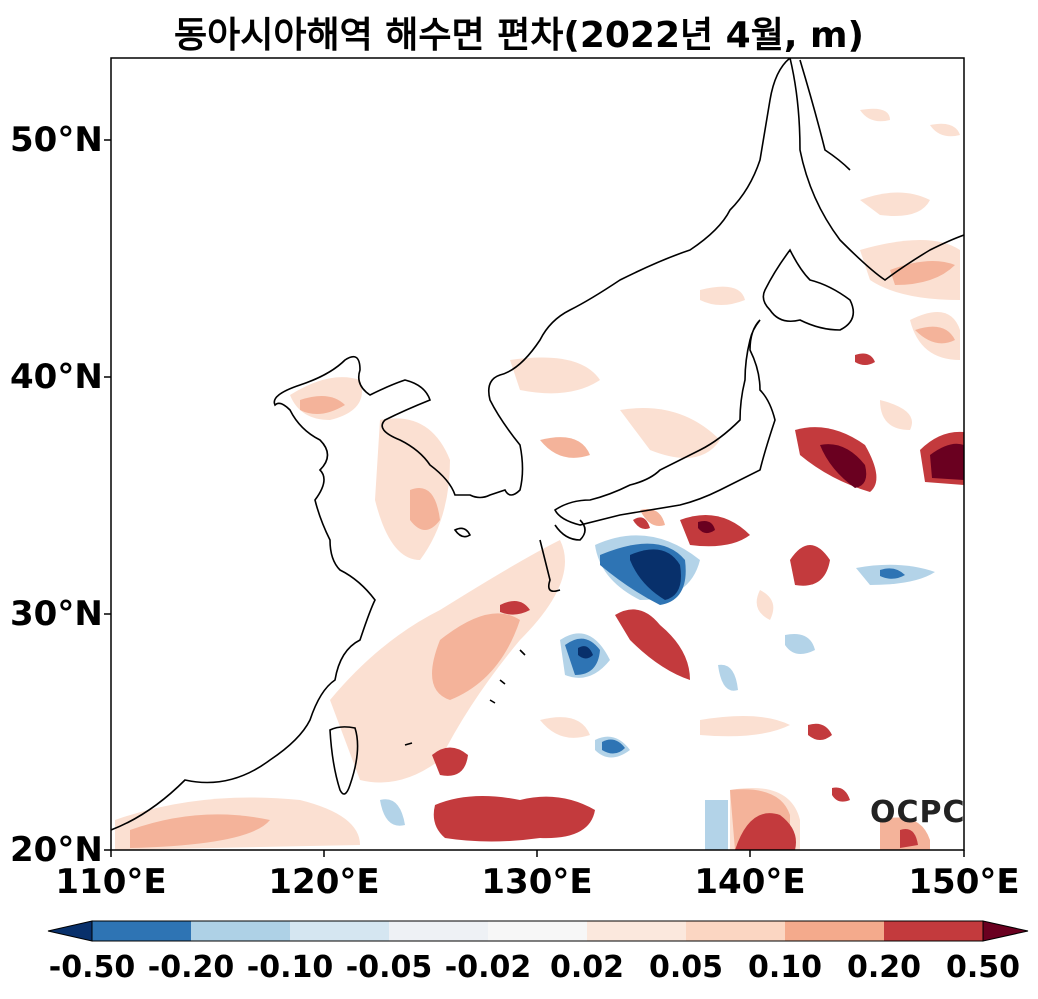  What do you see at coordinates (1005, 931) in the screenshot?
I see `colorbar-extend-high` at bounding box center [1005, 931].